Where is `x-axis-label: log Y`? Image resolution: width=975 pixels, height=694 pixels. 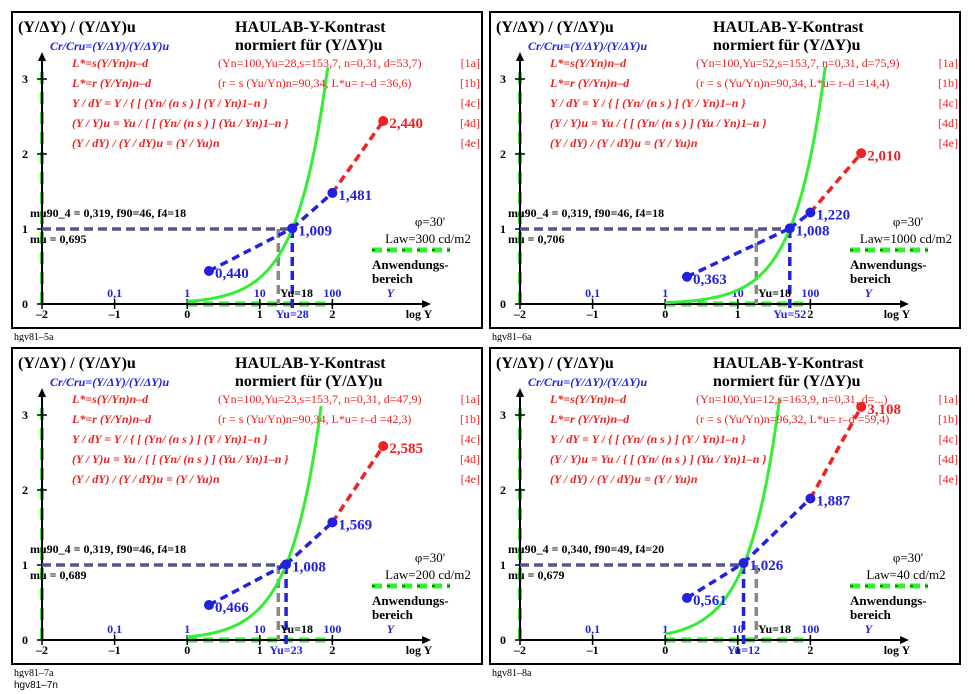 x-axis-label: log Y is located at coordinates (897, 314).